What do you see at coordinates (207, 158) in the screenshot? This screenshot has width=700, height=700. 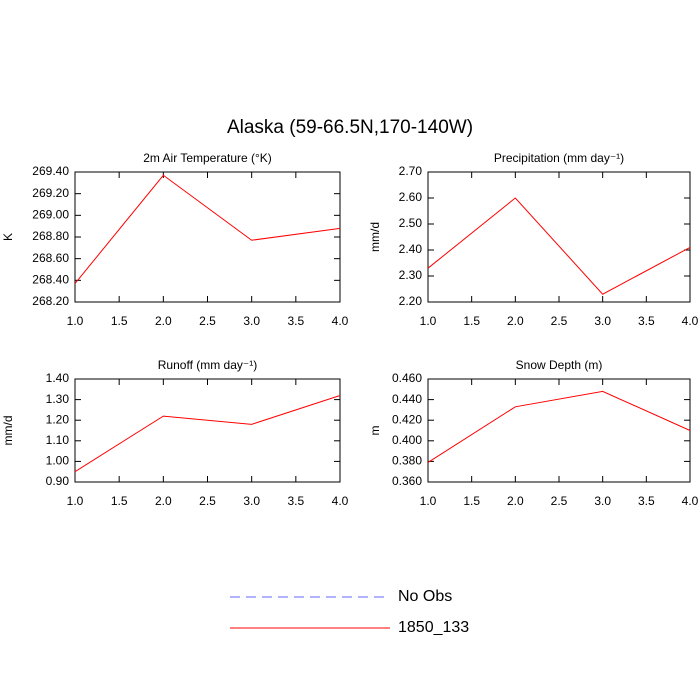 I see `panel-title: 2m Air Temperature (°K)` at bounding box center [207, 158].